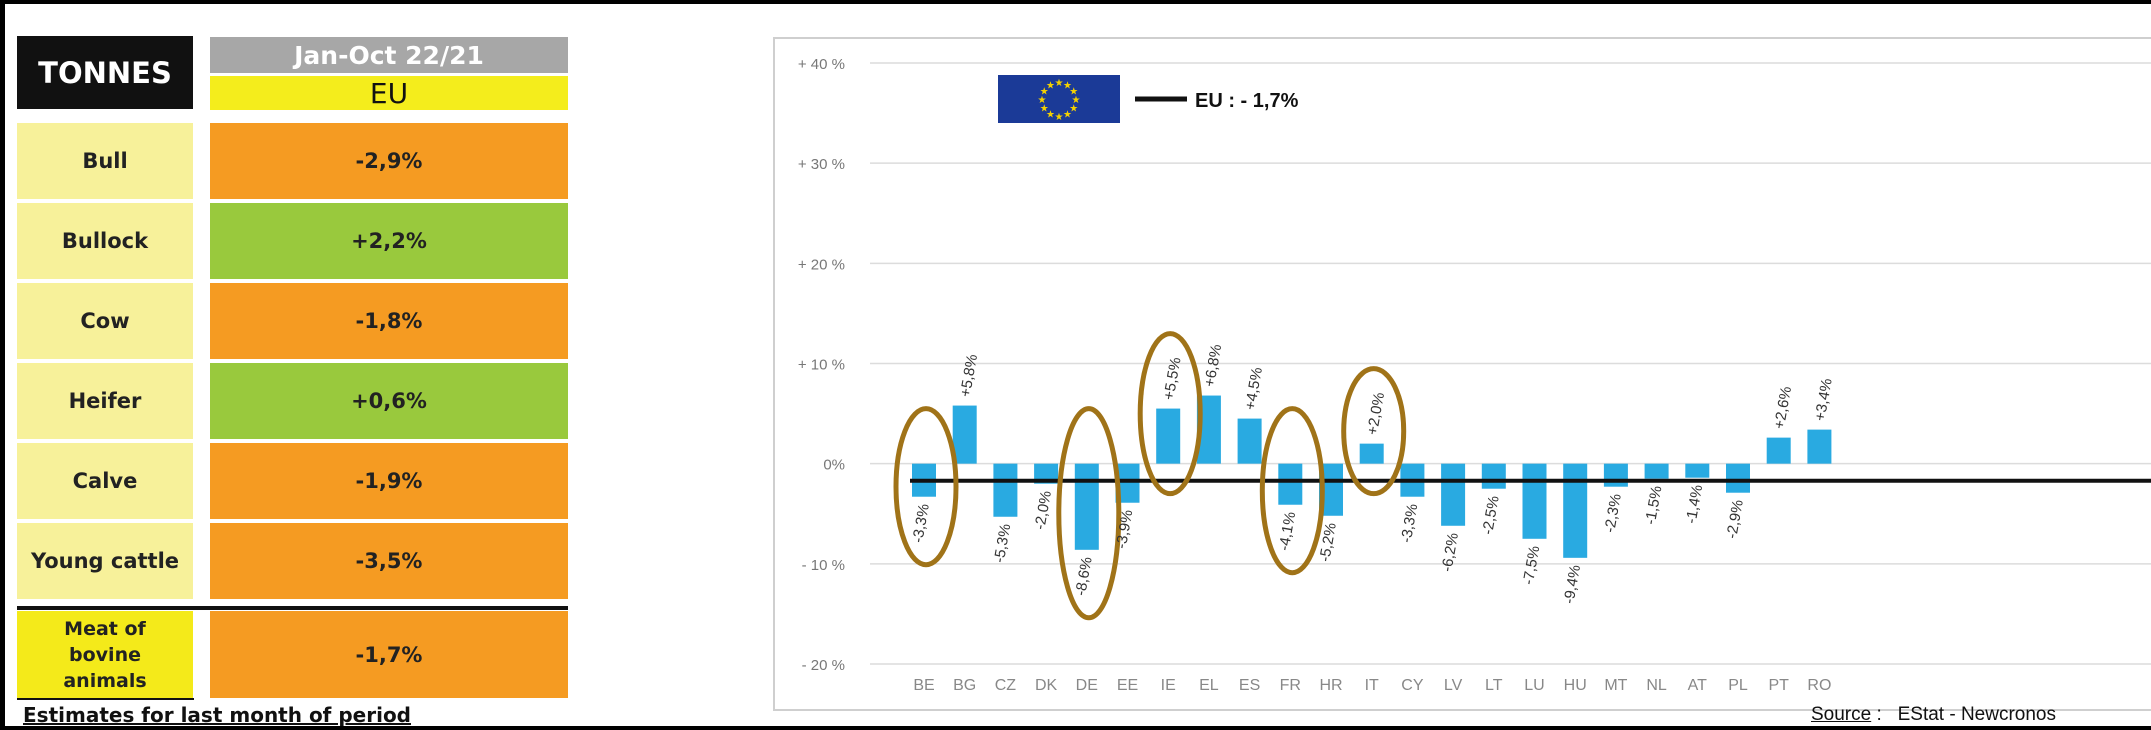 Image resolution: width=2151 pixels, height=730 pixels. I want to click on total-separator, so click(292, 608).